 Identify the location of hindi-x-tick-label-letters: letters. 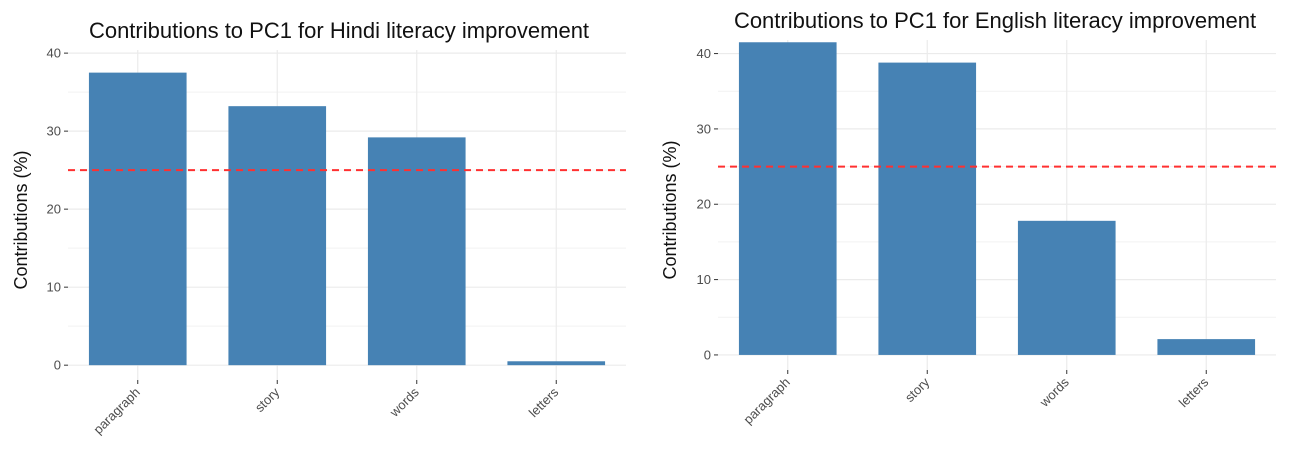
(544, 402).